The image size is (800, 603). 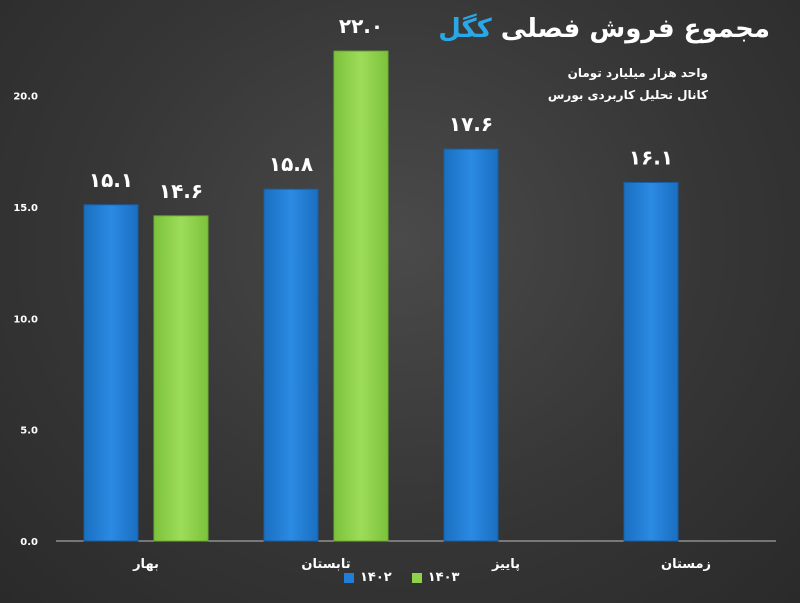 What do you see at coordinates (651, 362) in the screenshot?
I see `bar-۱۴۰۲-زمستان` at bounding box center [651, 362].